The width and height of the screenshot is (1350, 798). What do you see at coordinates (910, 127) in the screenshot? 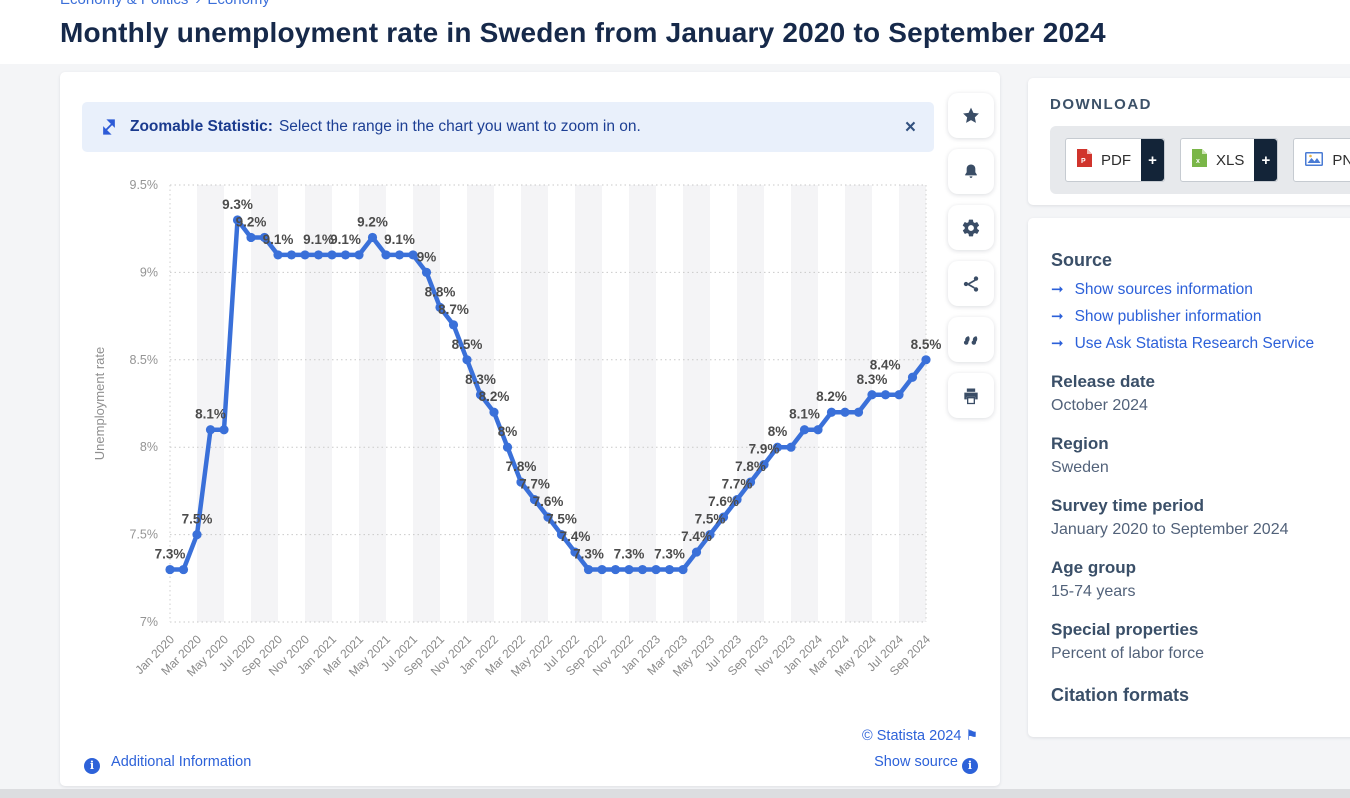
I see `banner-close-icon: ×` at bounding box center [910, 127].